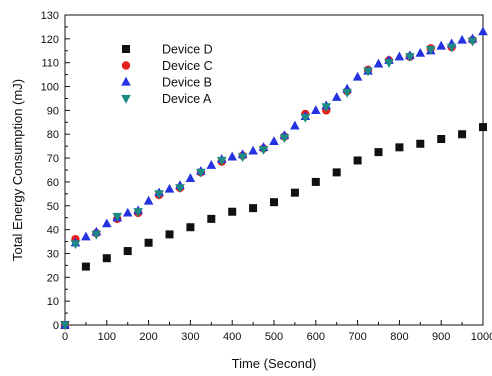  I want to click on y-tick-label: 110, so click(50, 64).